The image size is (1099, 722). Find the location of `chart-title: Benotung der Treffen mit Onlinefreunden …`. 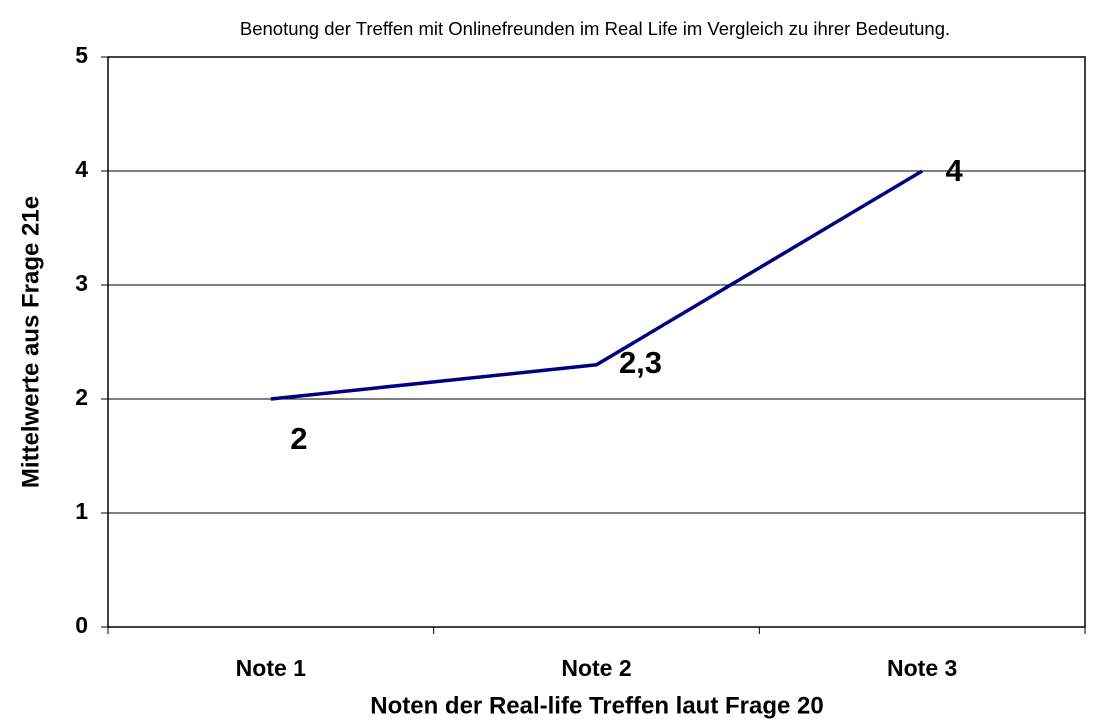

chart-title: Benotung der Treffen mit Onlinefreunden … is located at coordinates (595, 28).